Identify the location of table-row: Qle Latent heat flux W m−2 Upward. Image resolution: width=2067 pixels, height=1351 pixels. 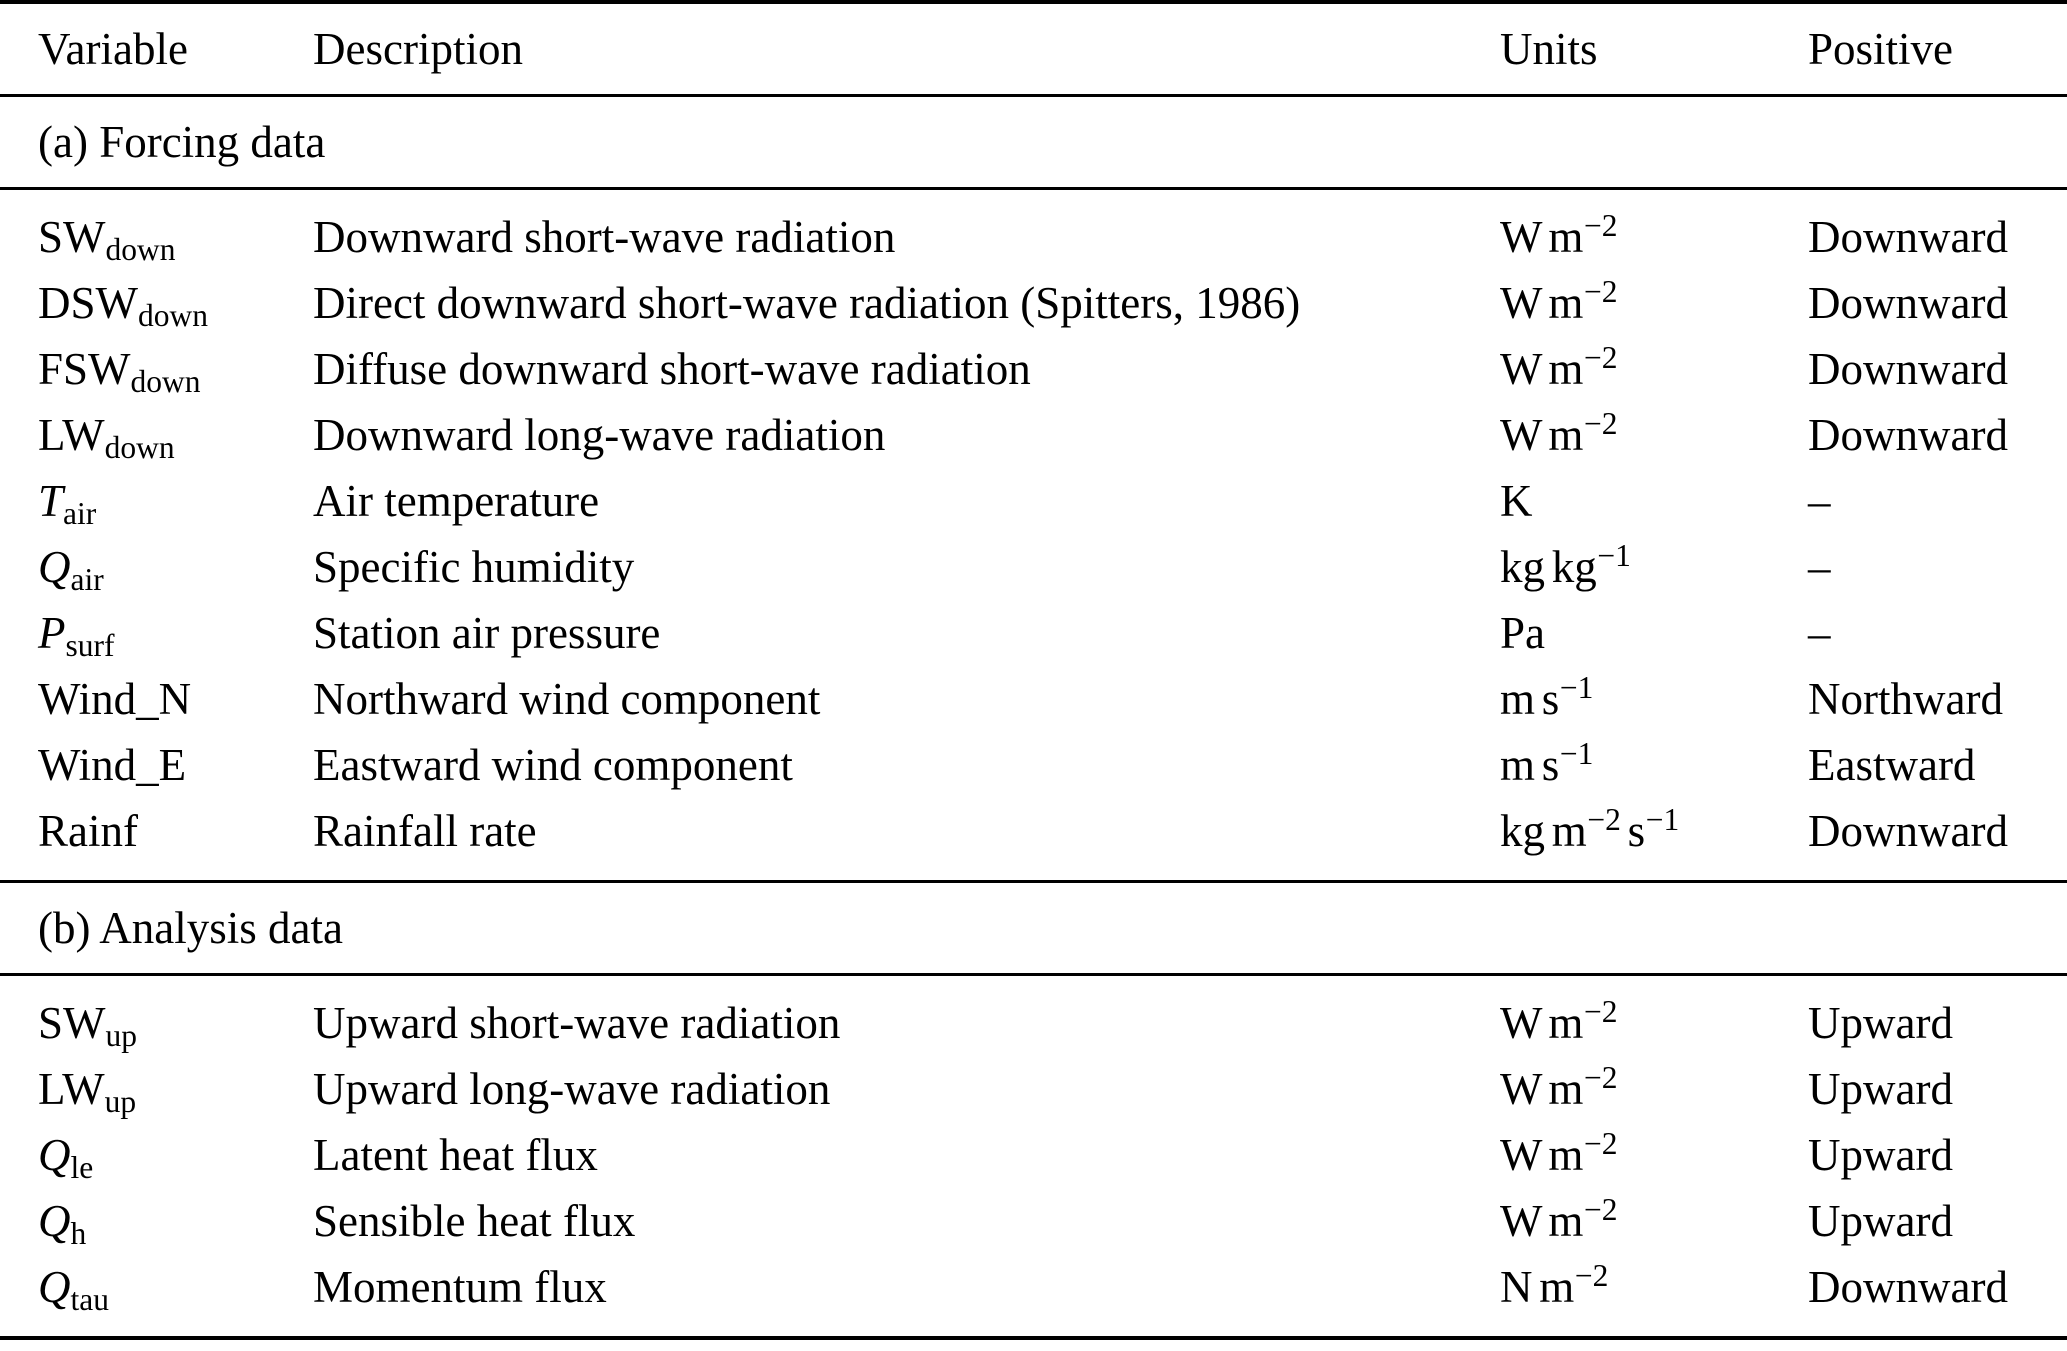
(1033, 1155).